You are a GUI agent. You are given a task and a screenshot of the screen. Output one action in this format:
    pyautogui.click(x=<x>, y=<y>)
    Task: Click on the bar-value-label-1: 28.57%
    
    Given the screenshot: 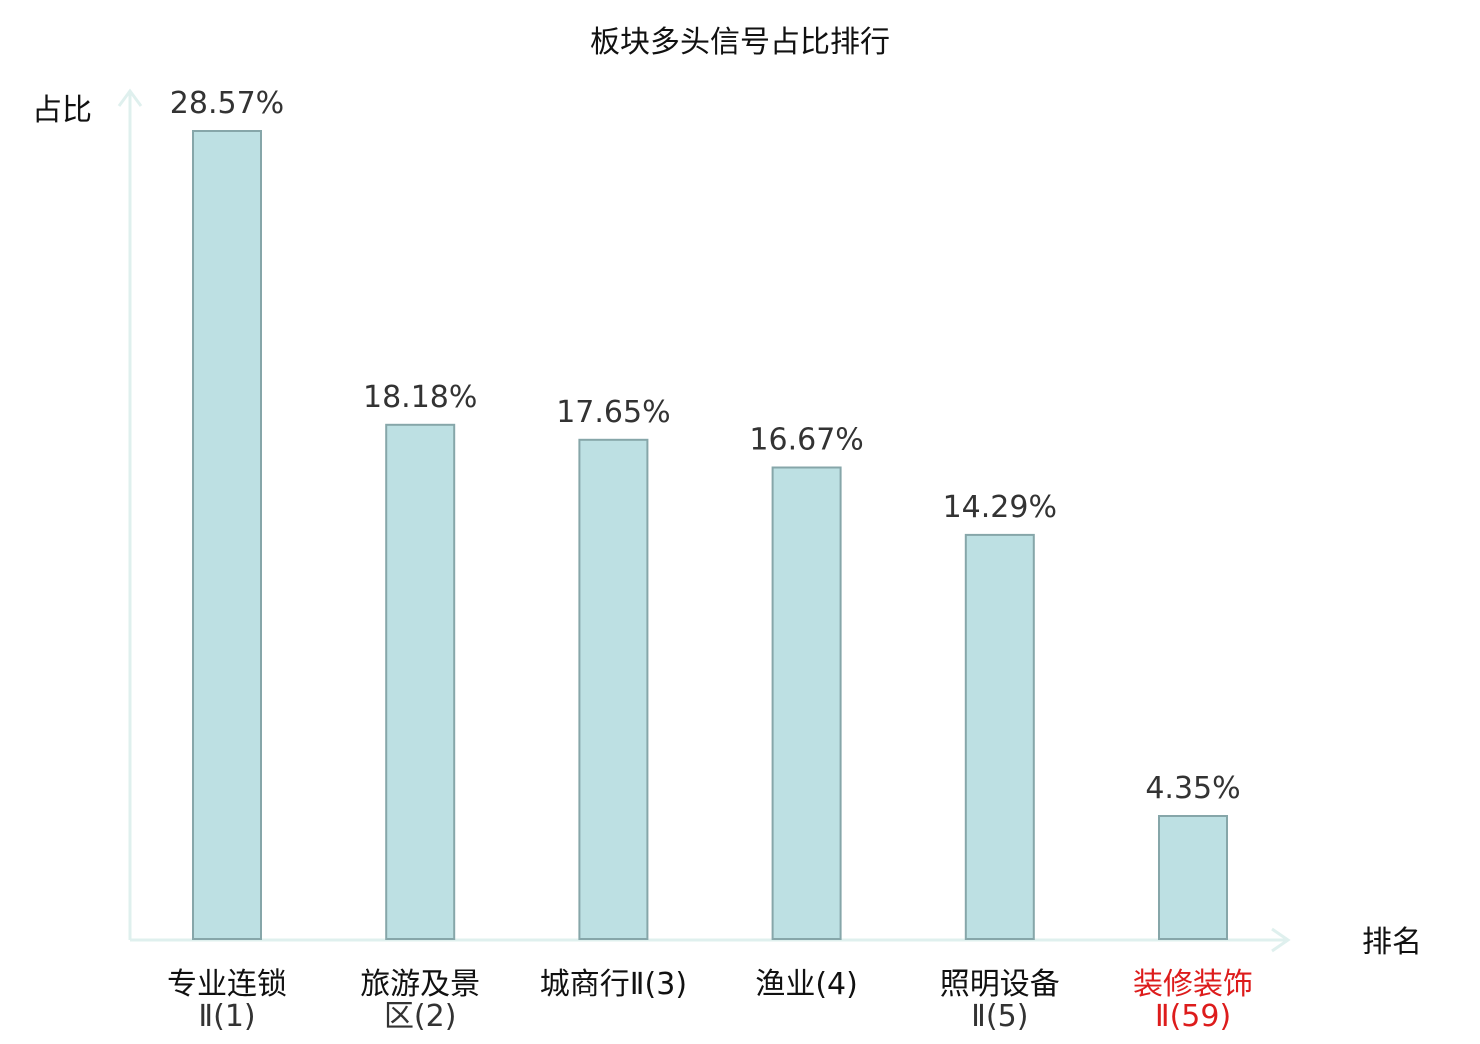 What is the action you would take?
    pyautogui.click(x=227, y=103)
    